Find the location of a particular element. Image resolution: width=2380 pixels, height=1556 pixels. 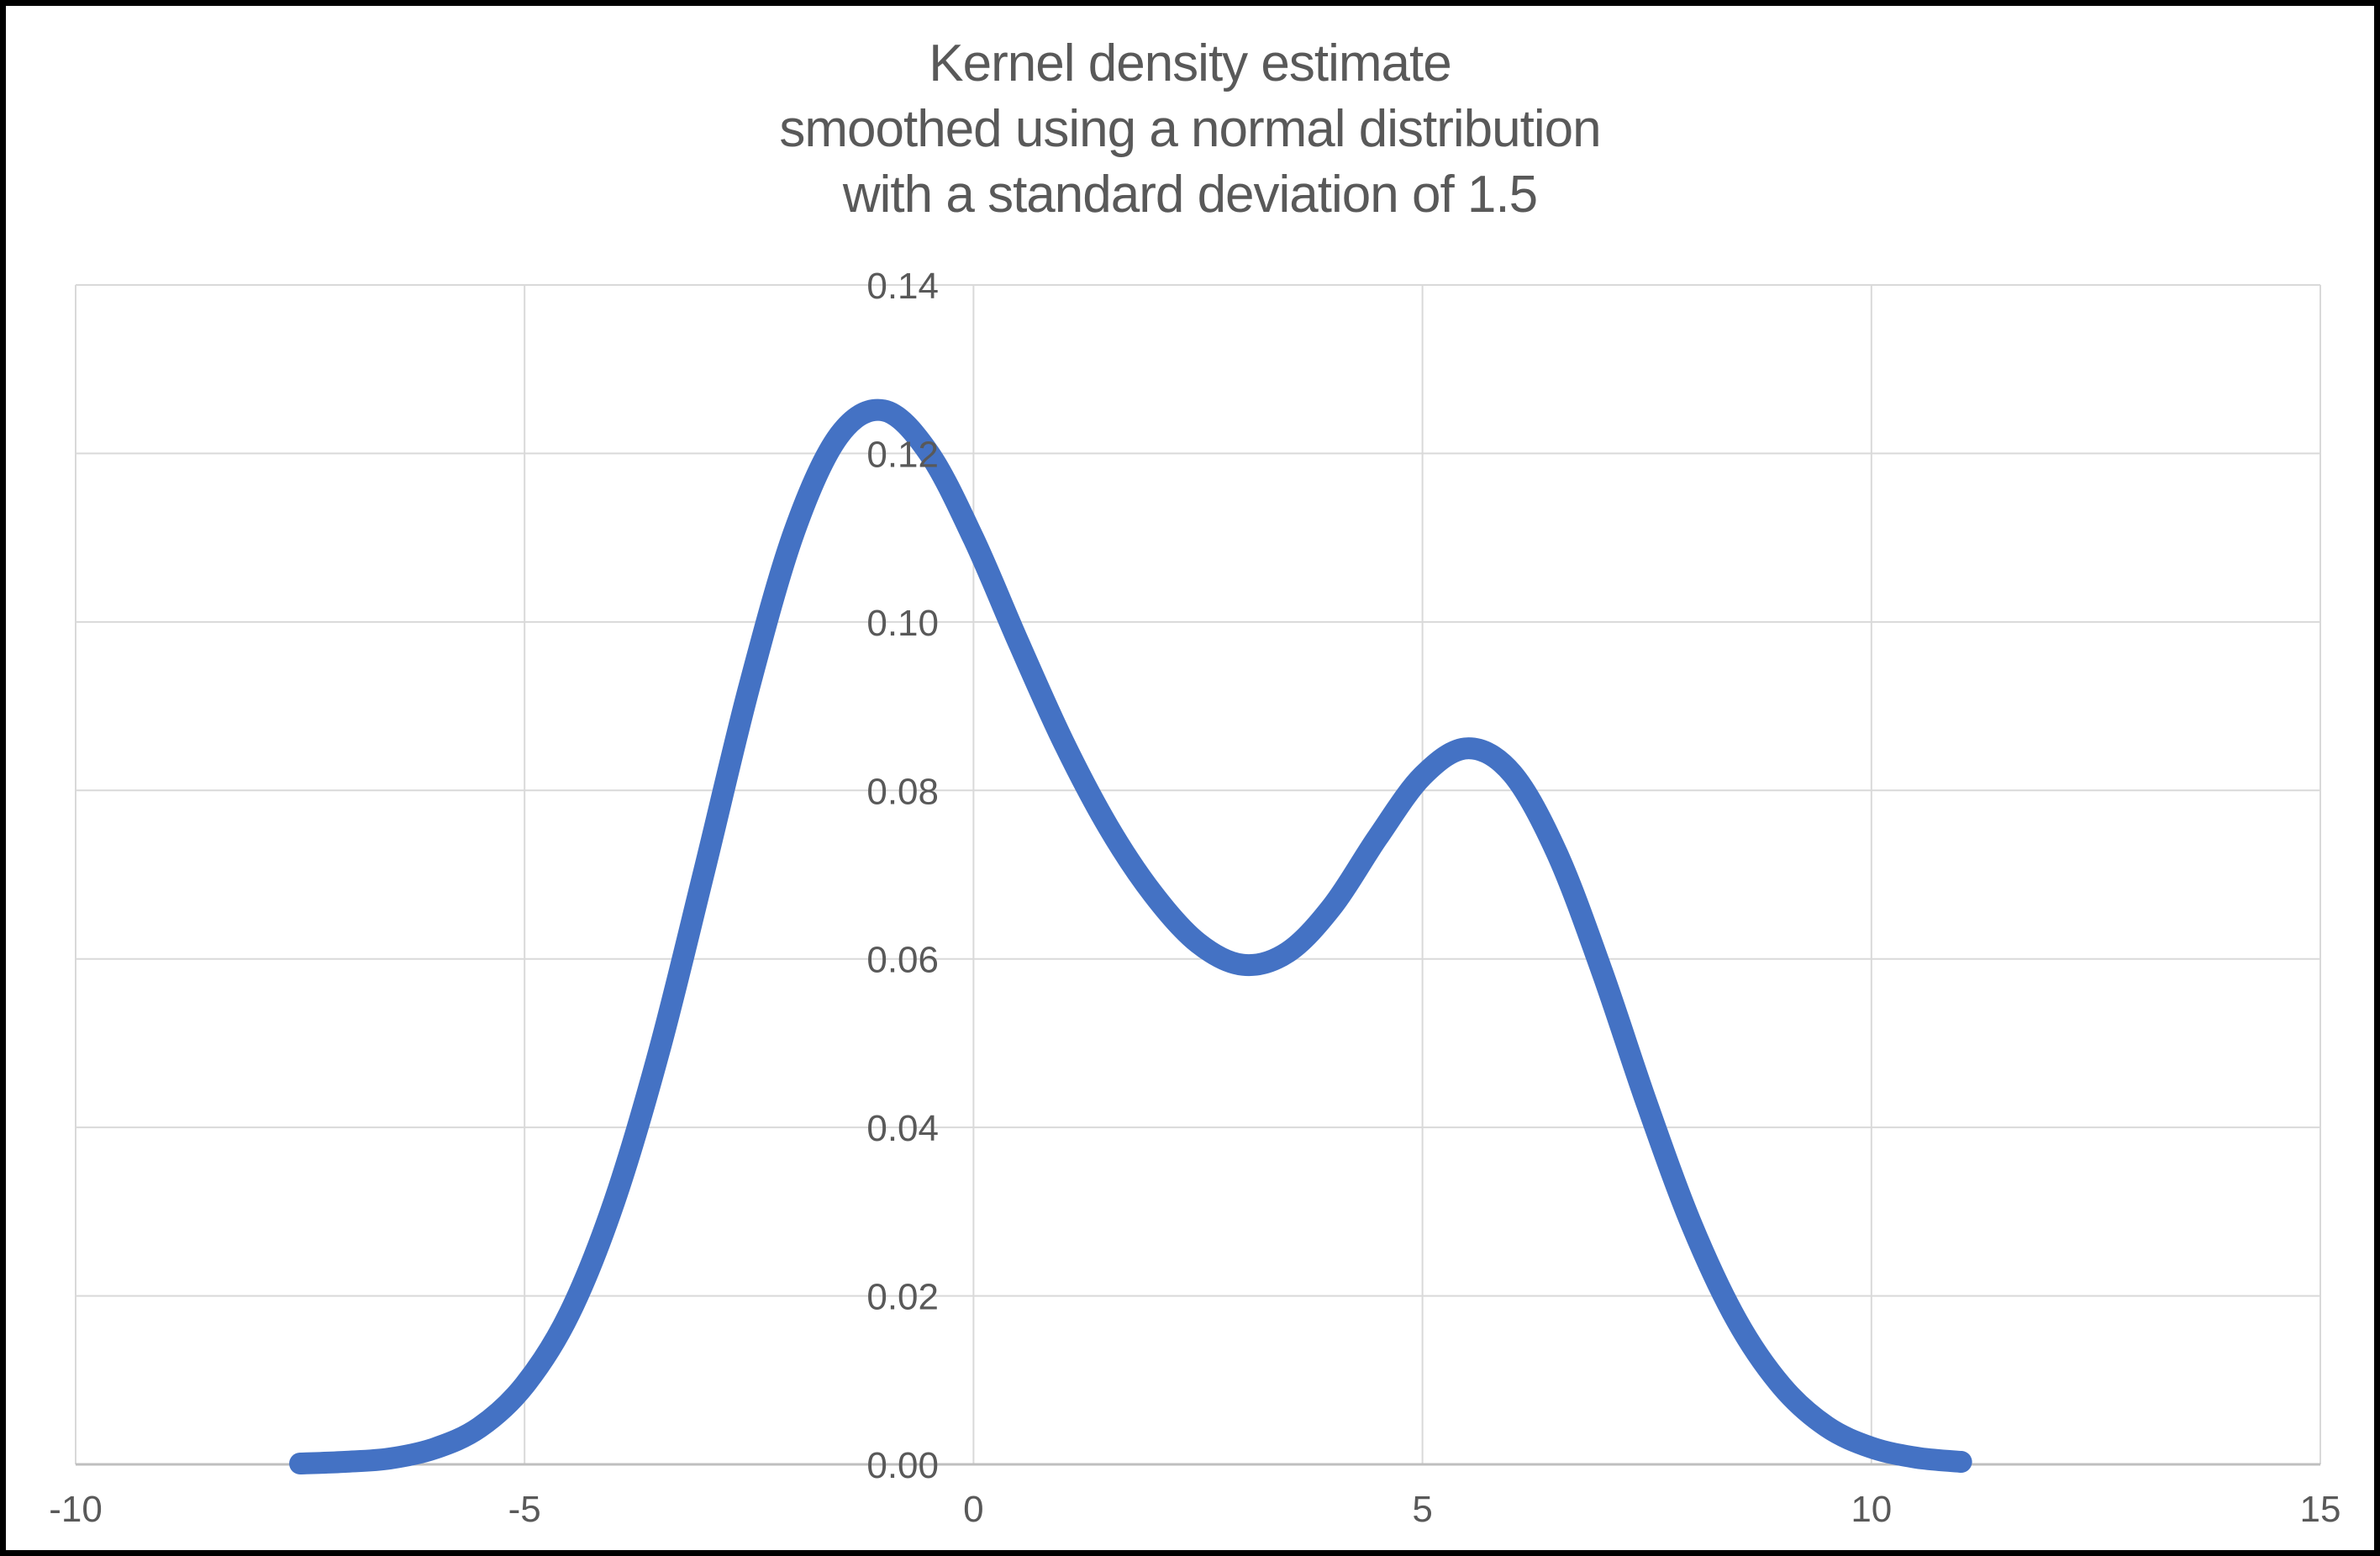

x-tick-label: 10 is located at coordinates (1872, 1509).